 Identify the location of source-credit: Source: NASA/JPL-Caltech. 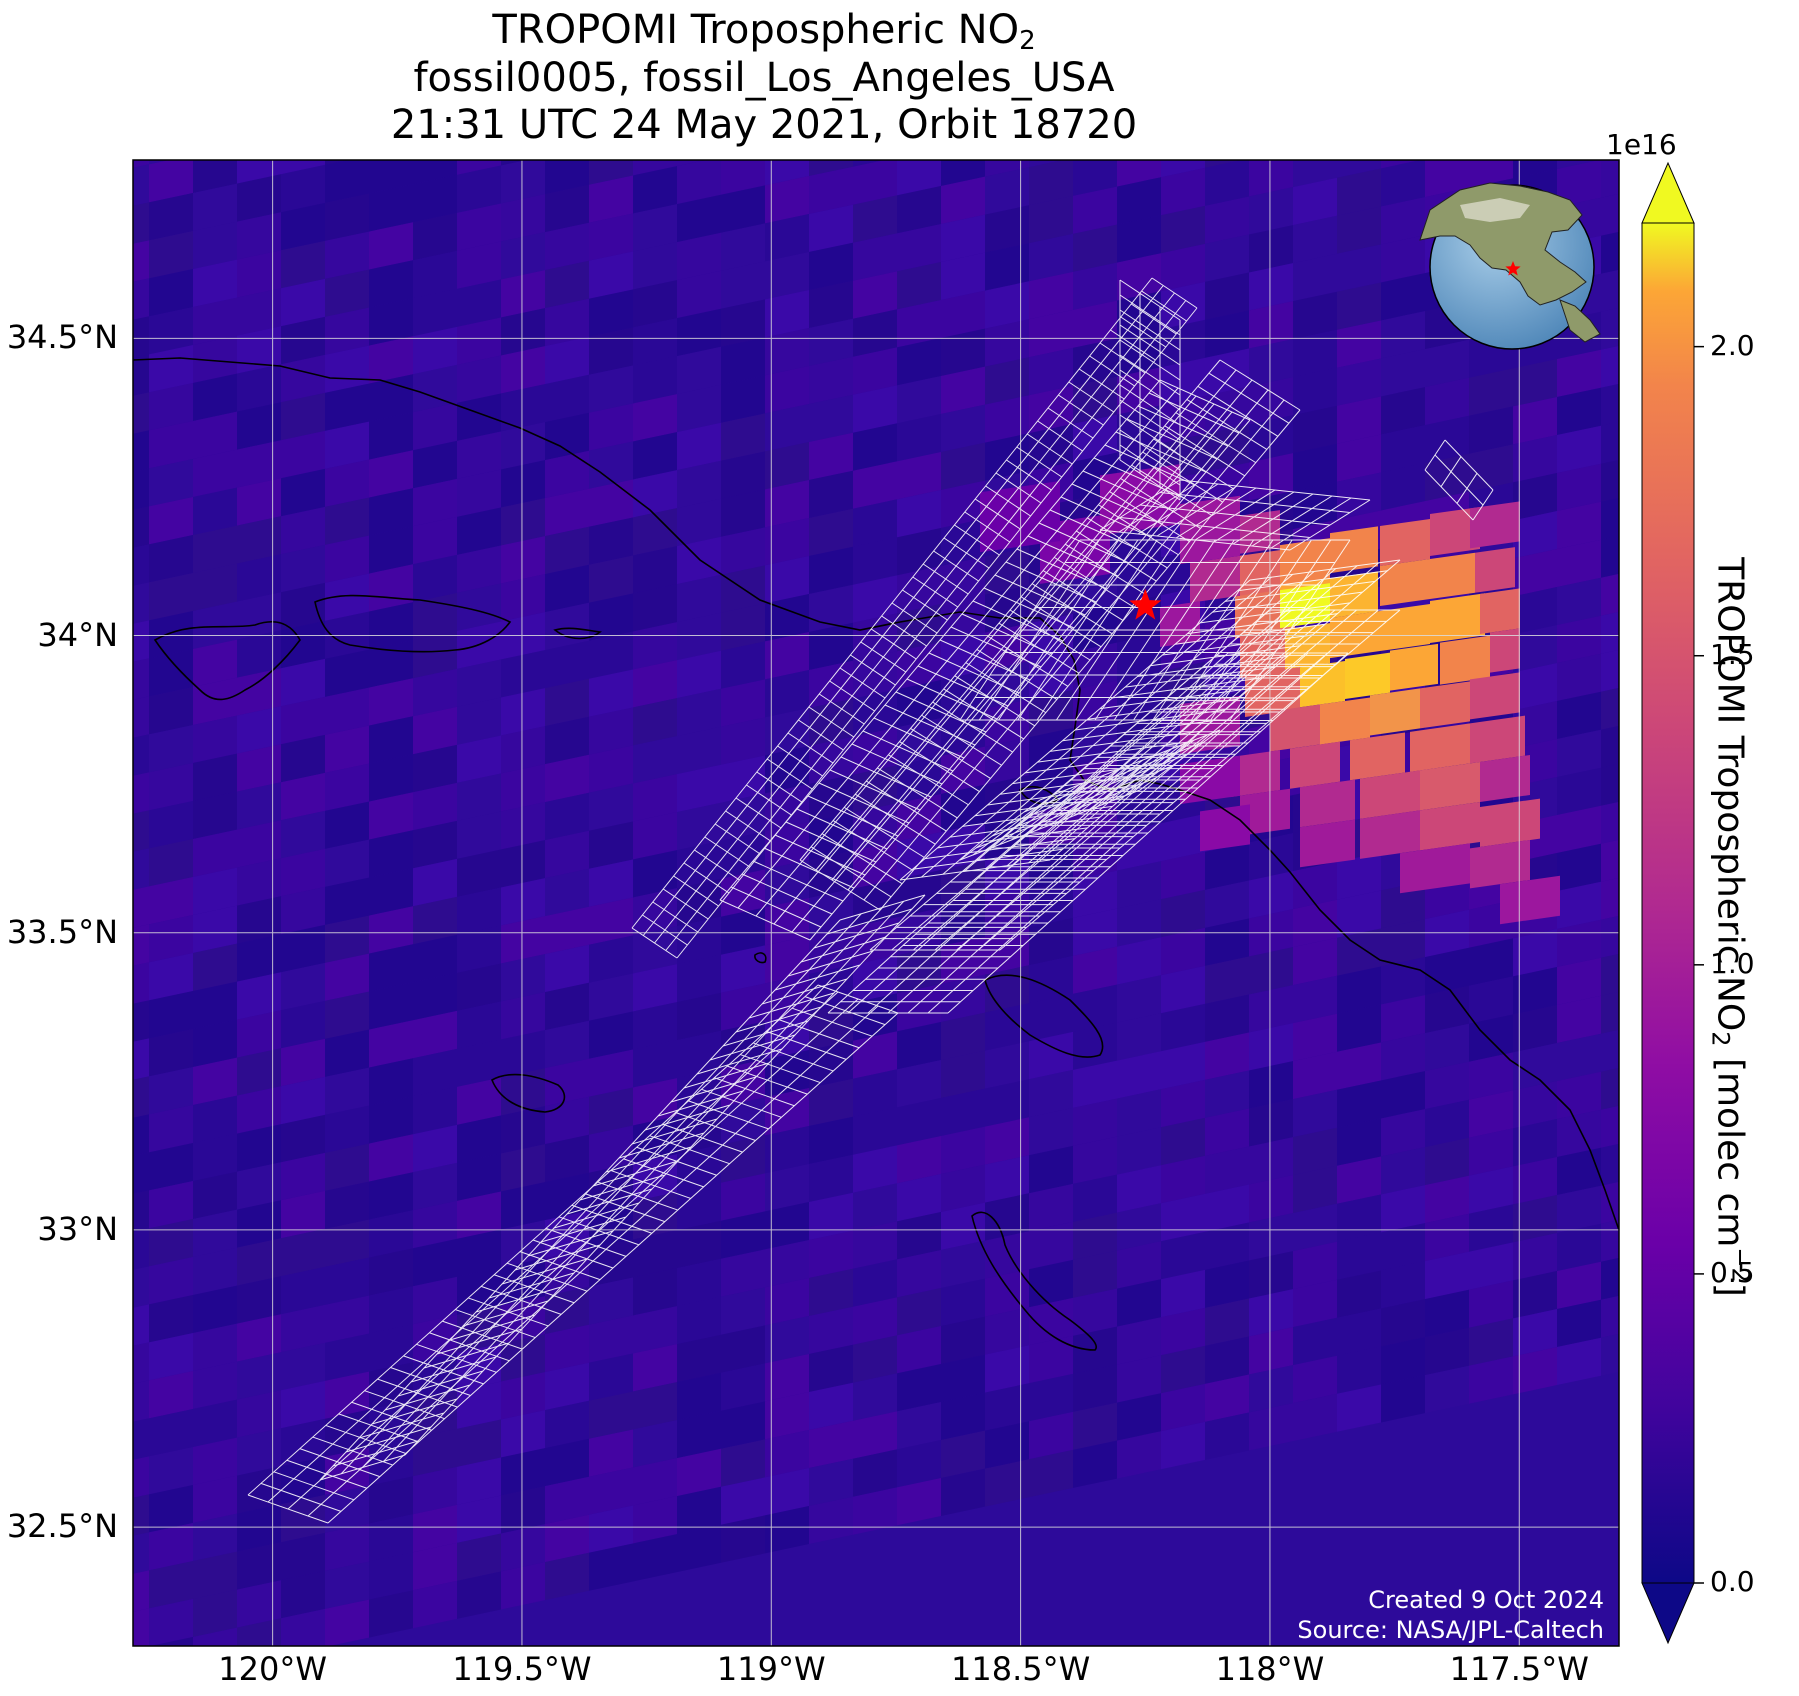
(1450, 1630).